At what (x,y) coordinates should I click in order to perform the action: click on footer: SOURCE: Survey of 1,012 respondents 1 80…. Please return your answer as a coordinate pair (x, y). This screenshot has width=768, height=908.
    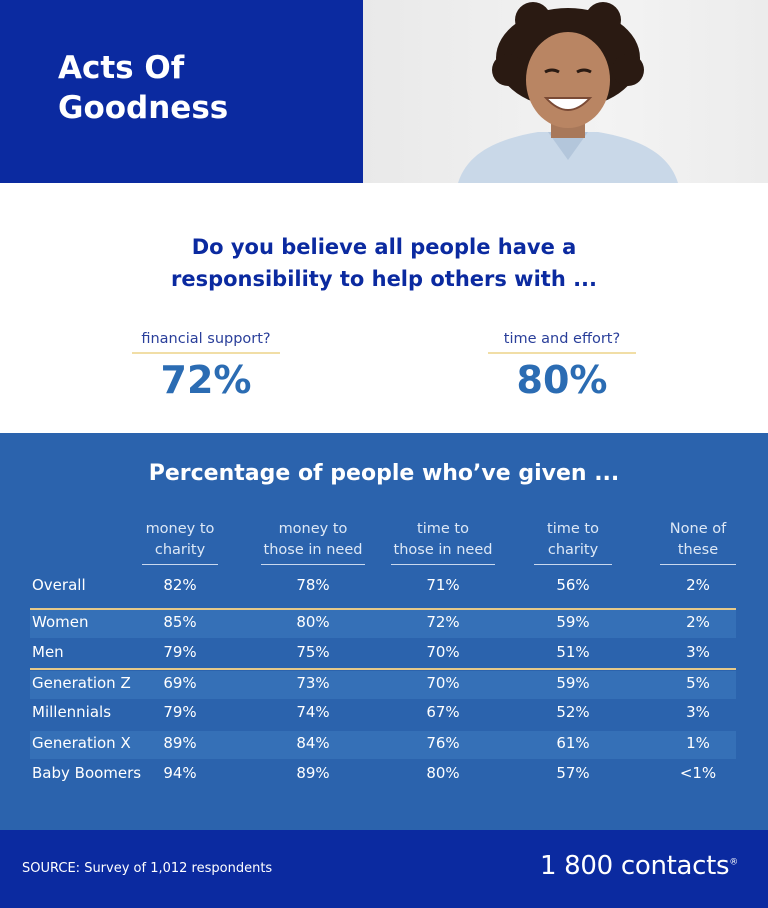
    Looking at the image, I should click on (384, 869).